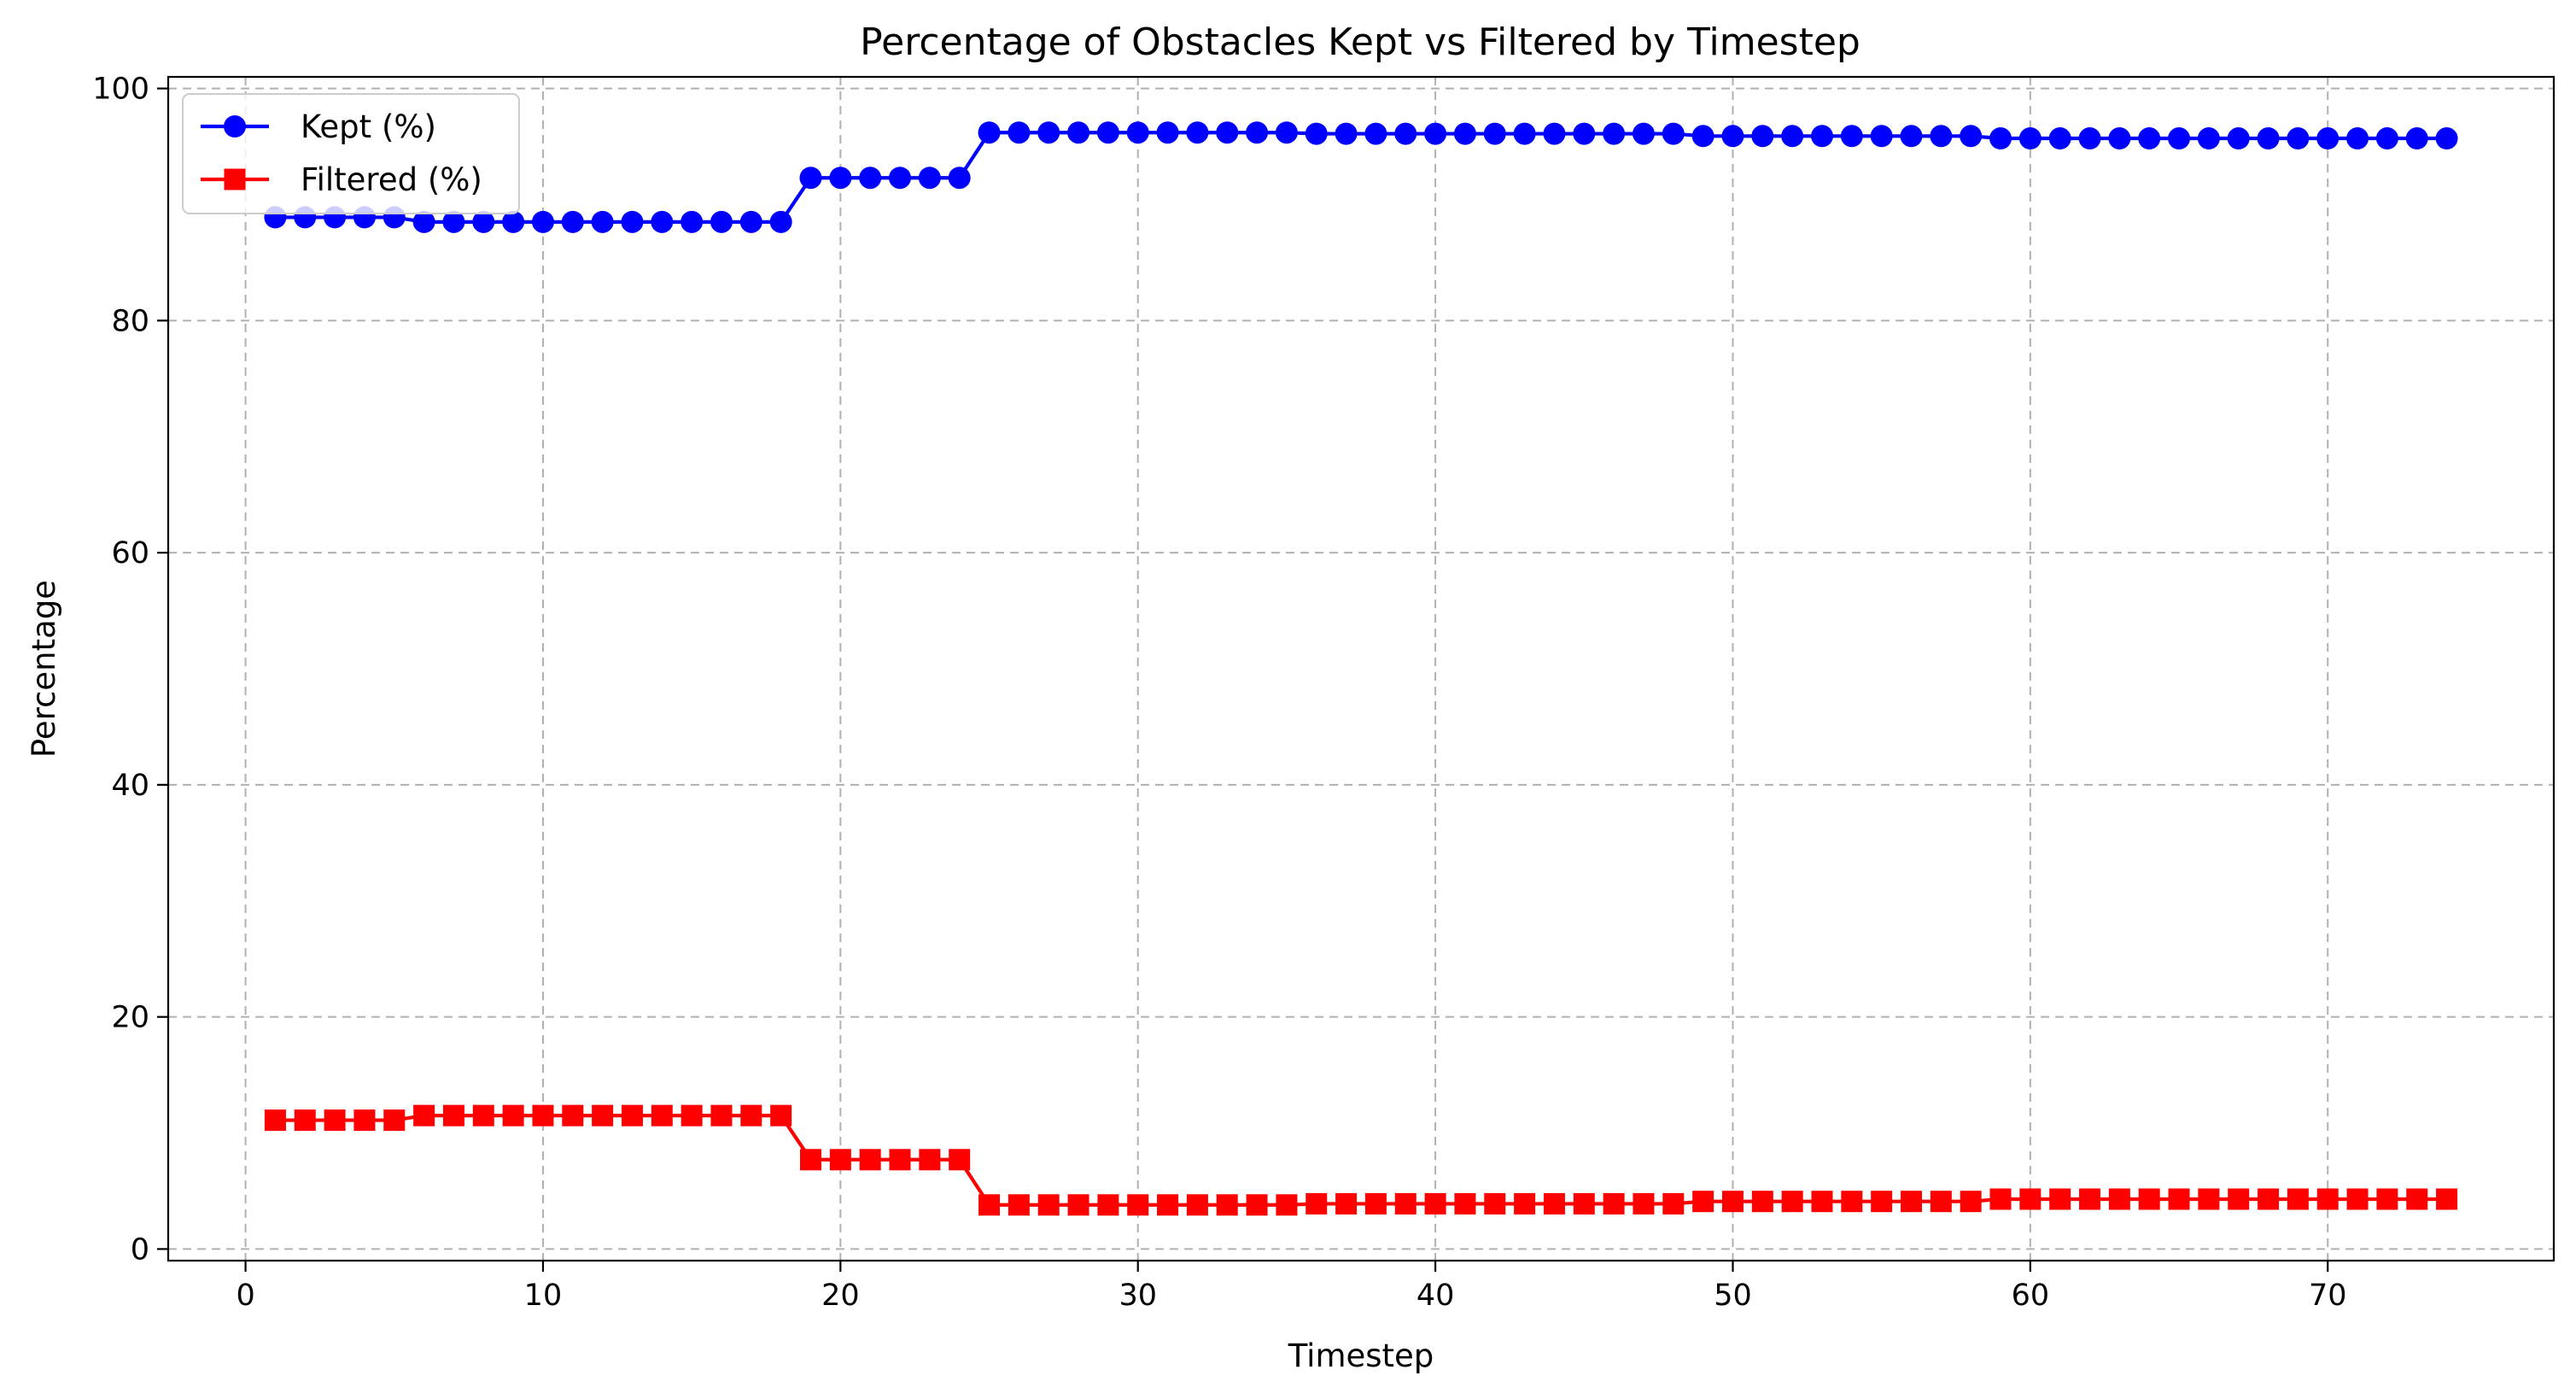  Describe the element at coordinates (1361, 1356) in the screenshot. I see `x-axis-label: Timestep` at that location.